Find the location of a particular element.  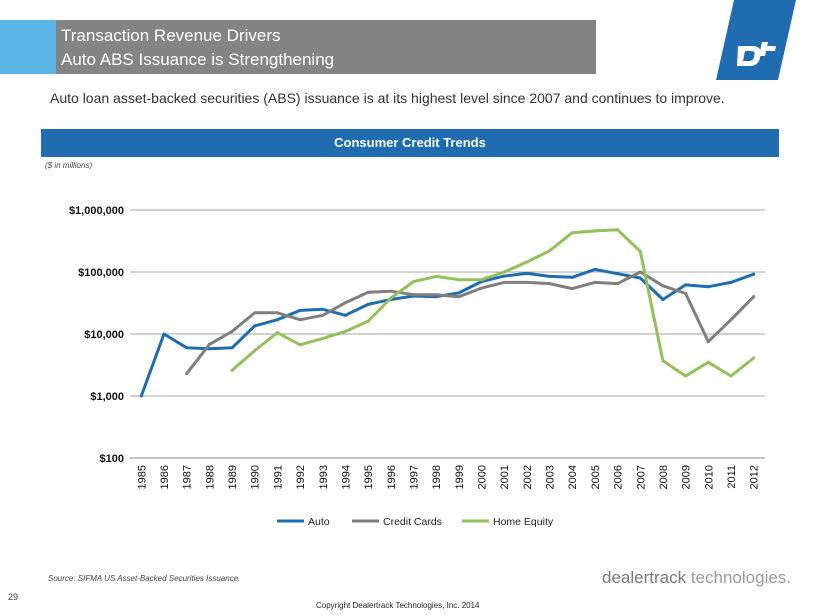

svg-text: TM is located at coordinates (785, 76).